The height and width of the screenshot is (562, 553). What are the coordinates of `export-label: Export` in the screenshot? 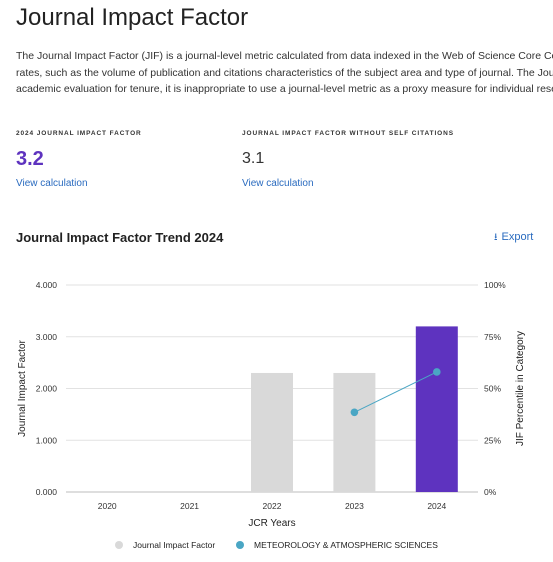 It's located at (517, 237).